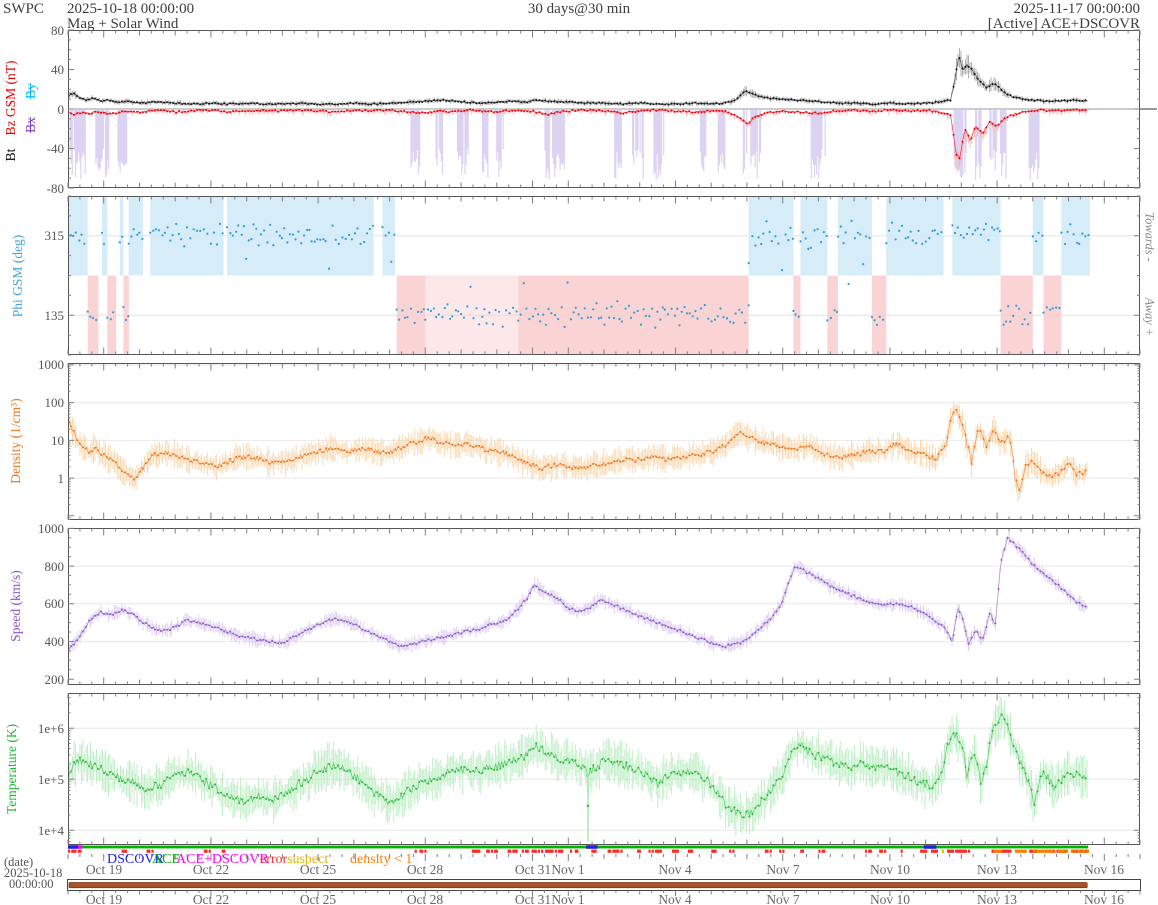 This screenshot has height=905, width=1158. I want to click on overview-date-label-Oct-25: Oct 25, so click(318, 898).